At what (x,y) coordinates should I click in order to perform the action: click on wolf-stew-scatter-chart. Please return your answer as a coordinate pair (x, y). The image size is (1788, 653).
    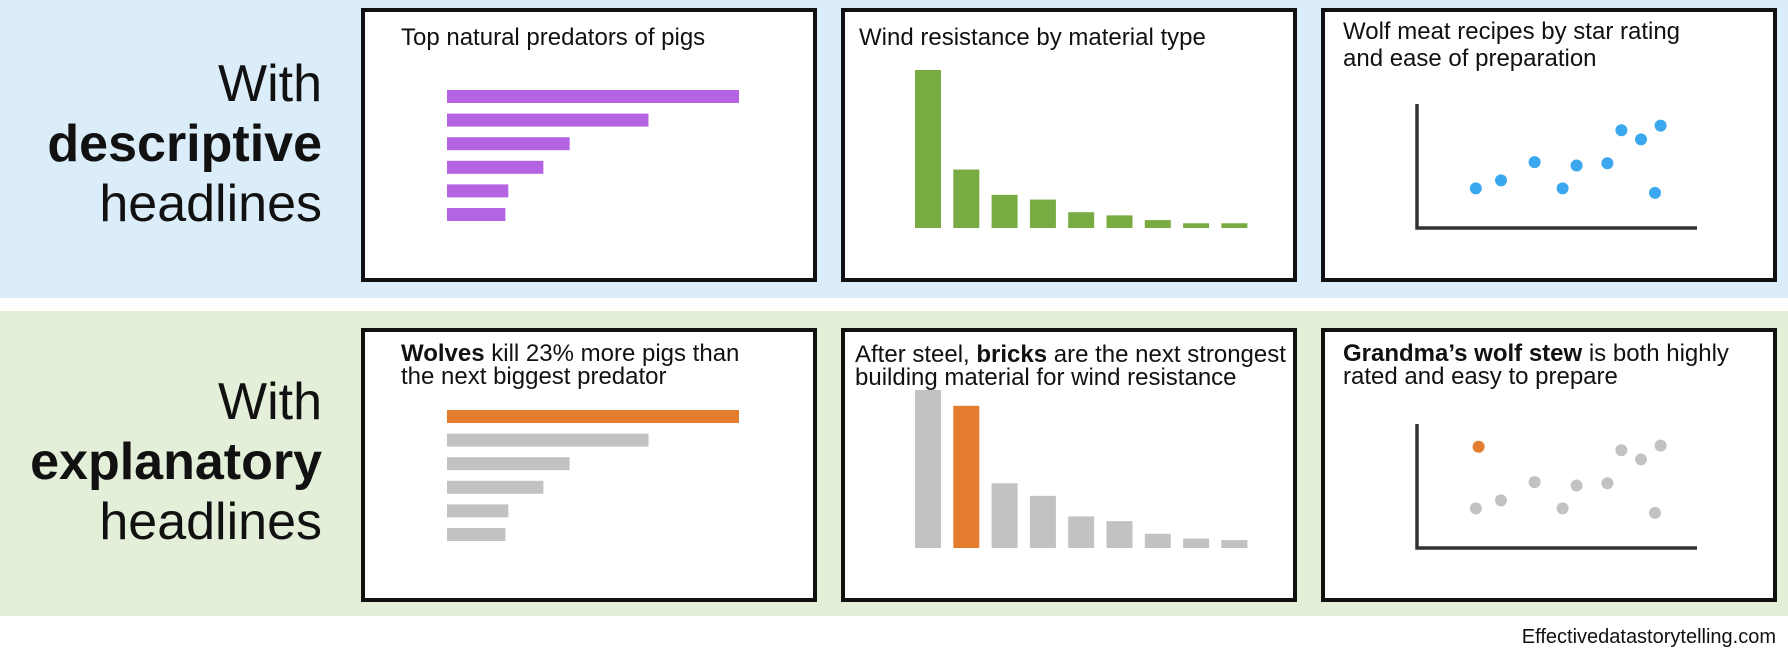
    Looking at the image, I should click on (1556, 487).